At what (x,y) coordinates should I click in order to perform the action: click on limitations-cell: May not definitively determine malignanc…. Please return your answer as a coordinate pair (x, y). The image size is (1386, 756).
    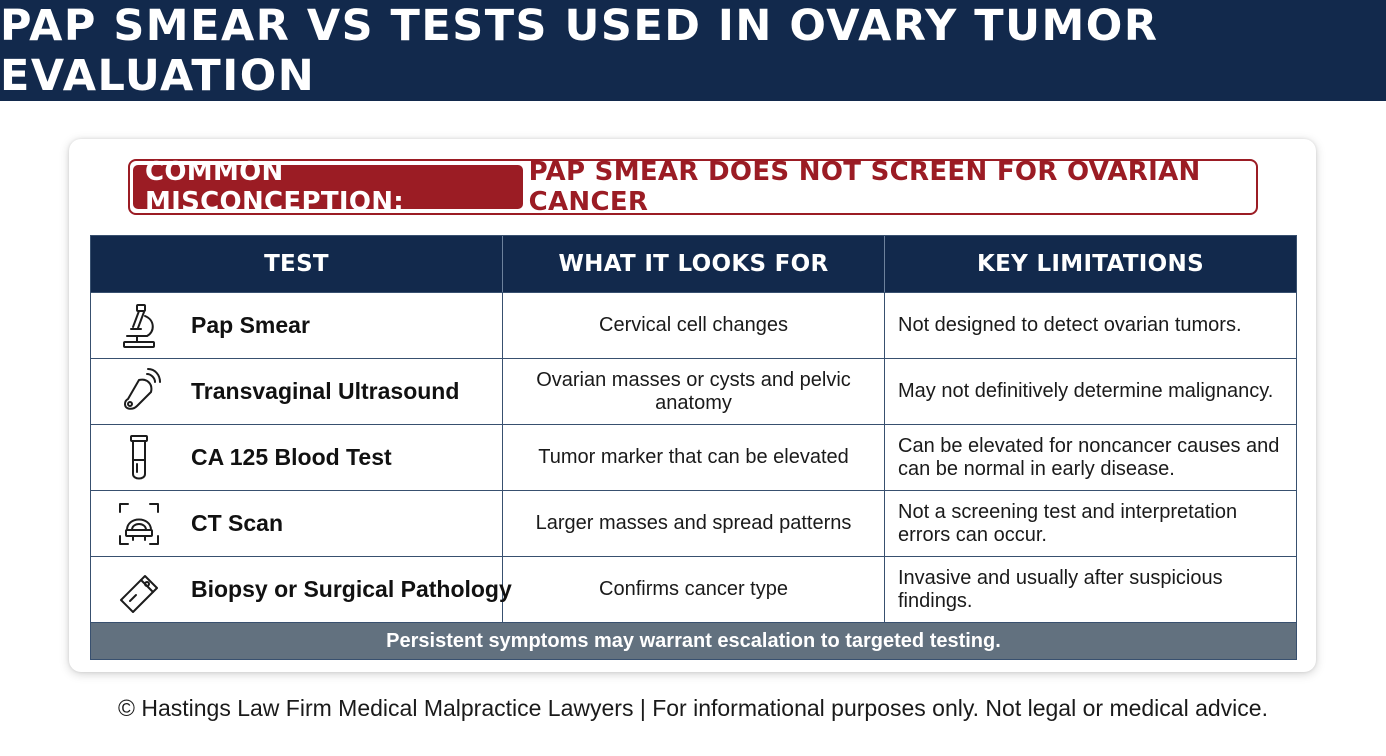
    Looking at the image, I should click on (1086, 391).